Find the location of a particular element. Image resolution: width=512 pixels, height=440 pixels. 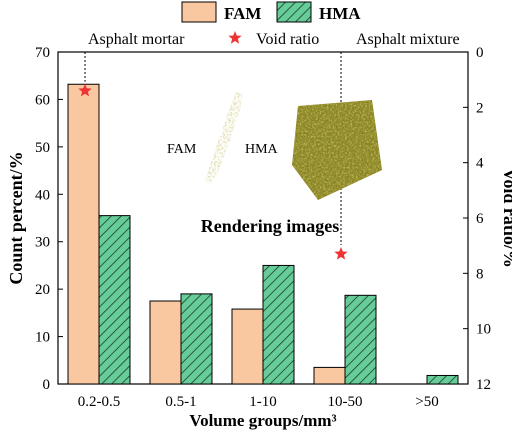

annotation-asphalt-mixture: Asphalt mixture is located at coordinates (408, 39).